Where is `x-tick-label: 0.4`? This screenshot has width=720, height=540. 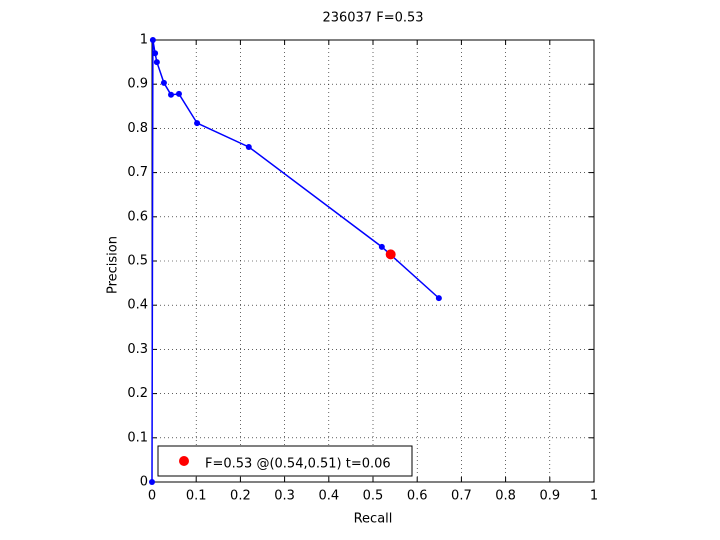
x-tick-label: 0.4 is located at coordinates (328, 496).